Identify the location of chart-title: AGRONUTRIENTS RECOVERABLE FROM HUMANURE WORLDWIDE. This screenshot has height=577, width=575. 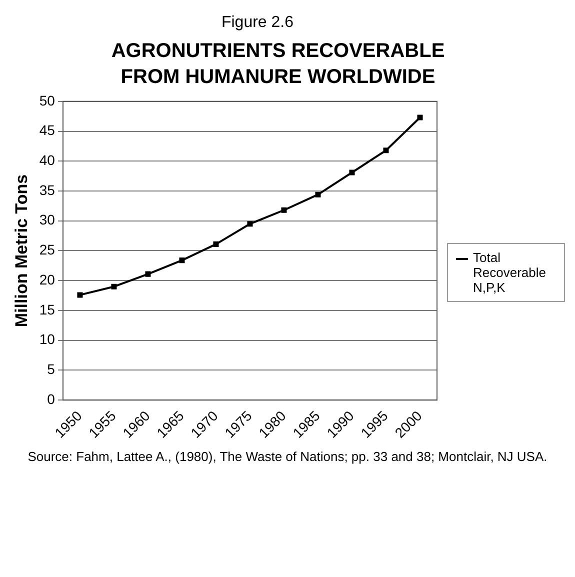
(278, 64).